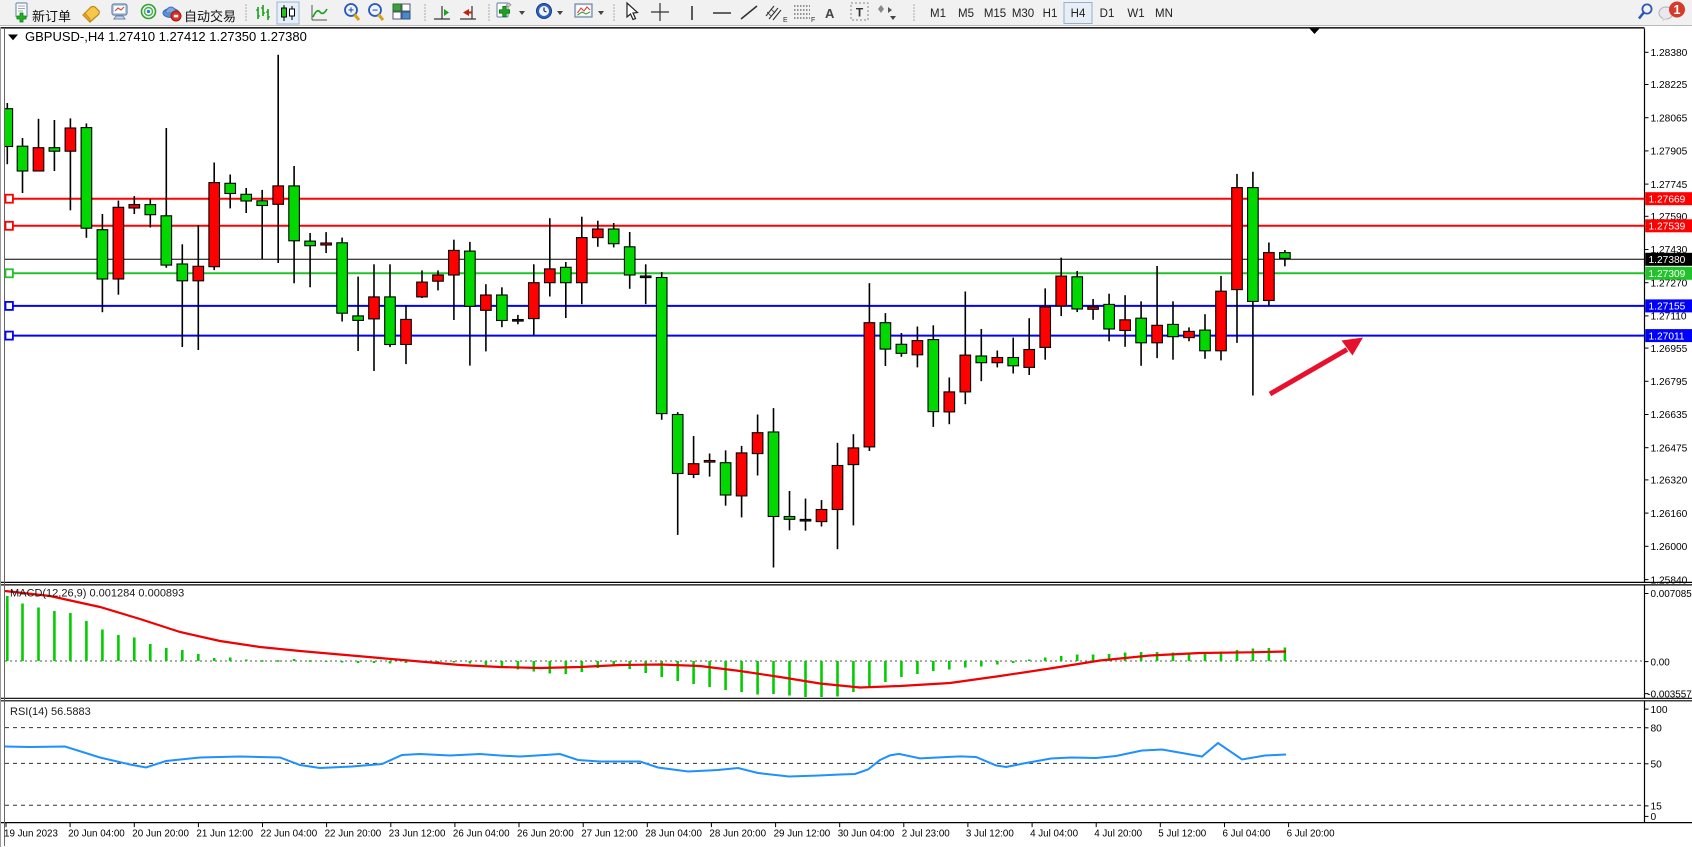 The image size is (1692, 847). Describe the element at coordinates (1118, 834) in the screenshot. I see `svg-text: 4 Jul 20:00` at that location.